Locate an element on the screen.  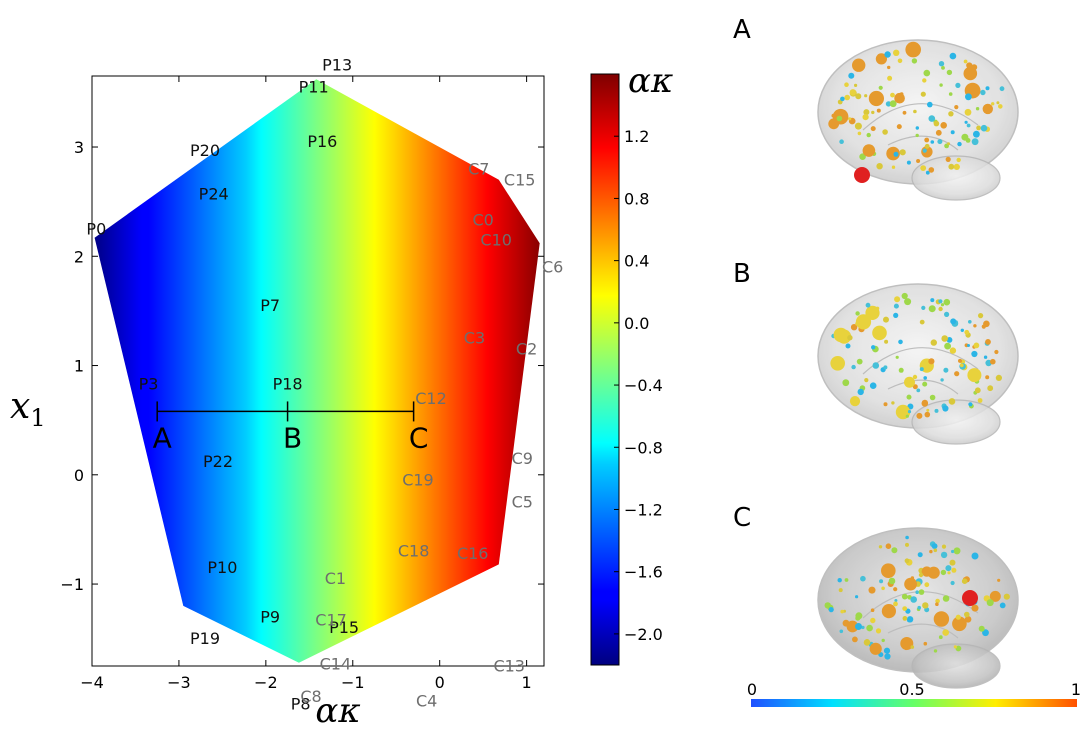
point-label-c10: C10 is located at coordinates (496, 239).